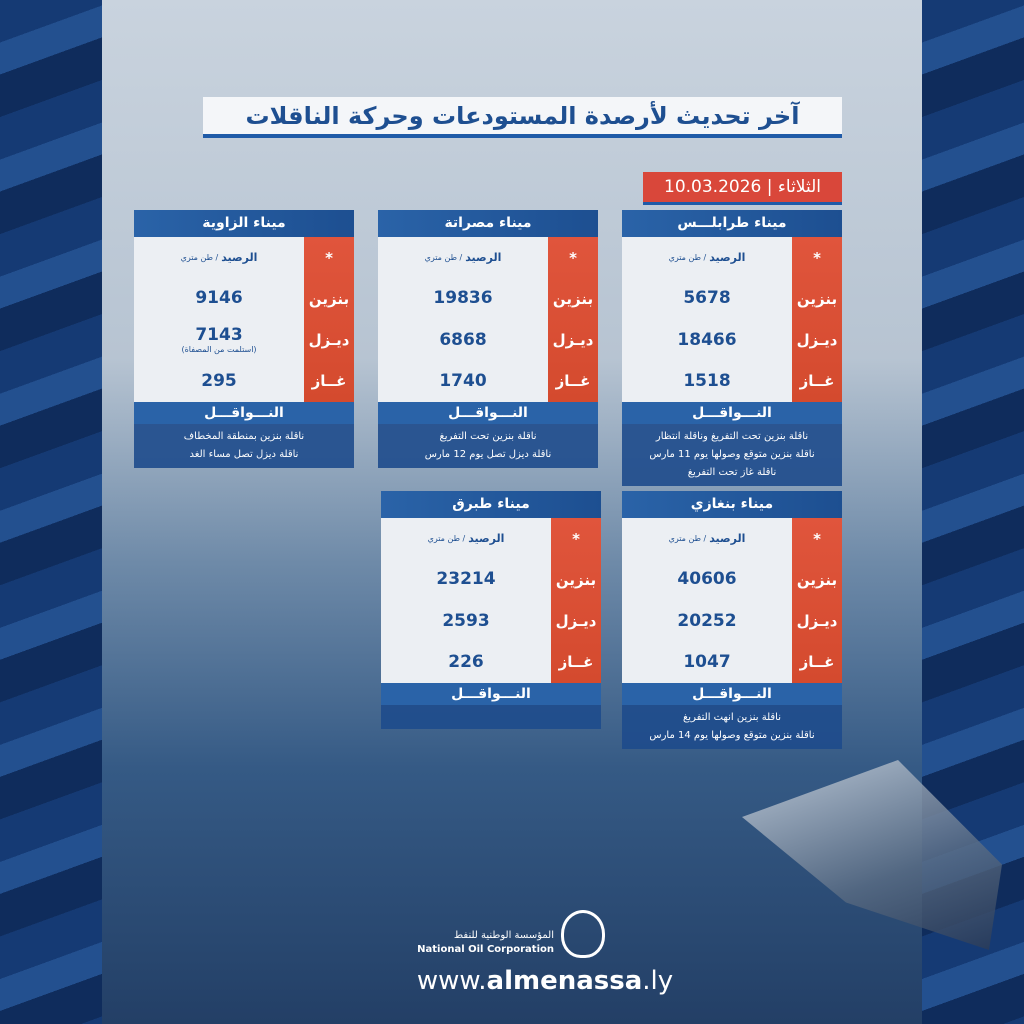 This screenshot has height=1024, width=1024. I want to click on org-name-ar: المؤسسة الوطنية للنفط, so click(503, 935).